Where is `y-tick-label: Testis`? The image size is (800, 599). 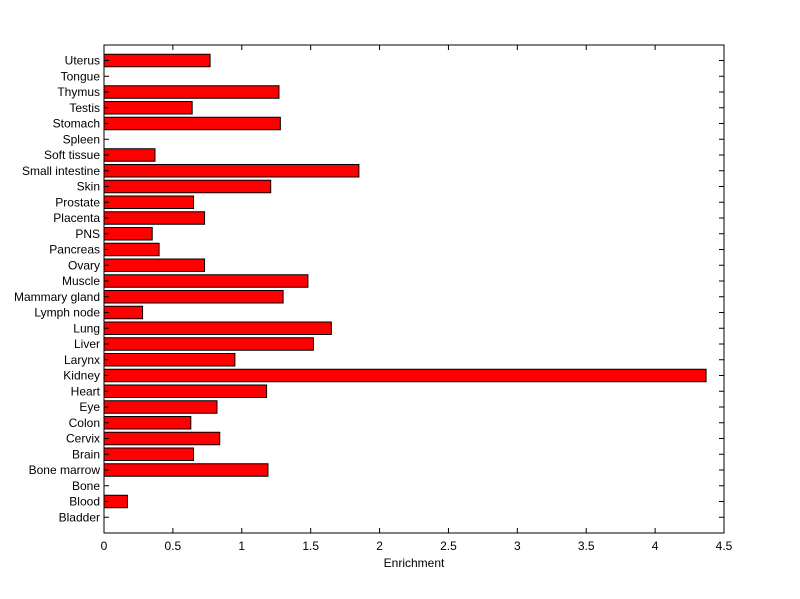
y-tick-label: Testis is located at coordinates (84, 108).